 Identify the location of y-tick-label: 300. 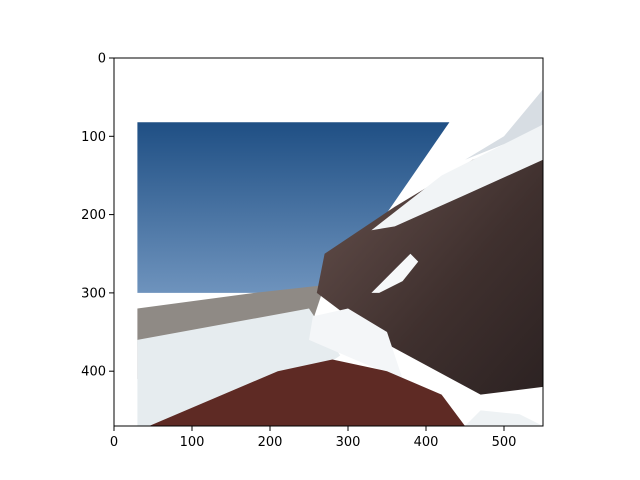
(93, 293).